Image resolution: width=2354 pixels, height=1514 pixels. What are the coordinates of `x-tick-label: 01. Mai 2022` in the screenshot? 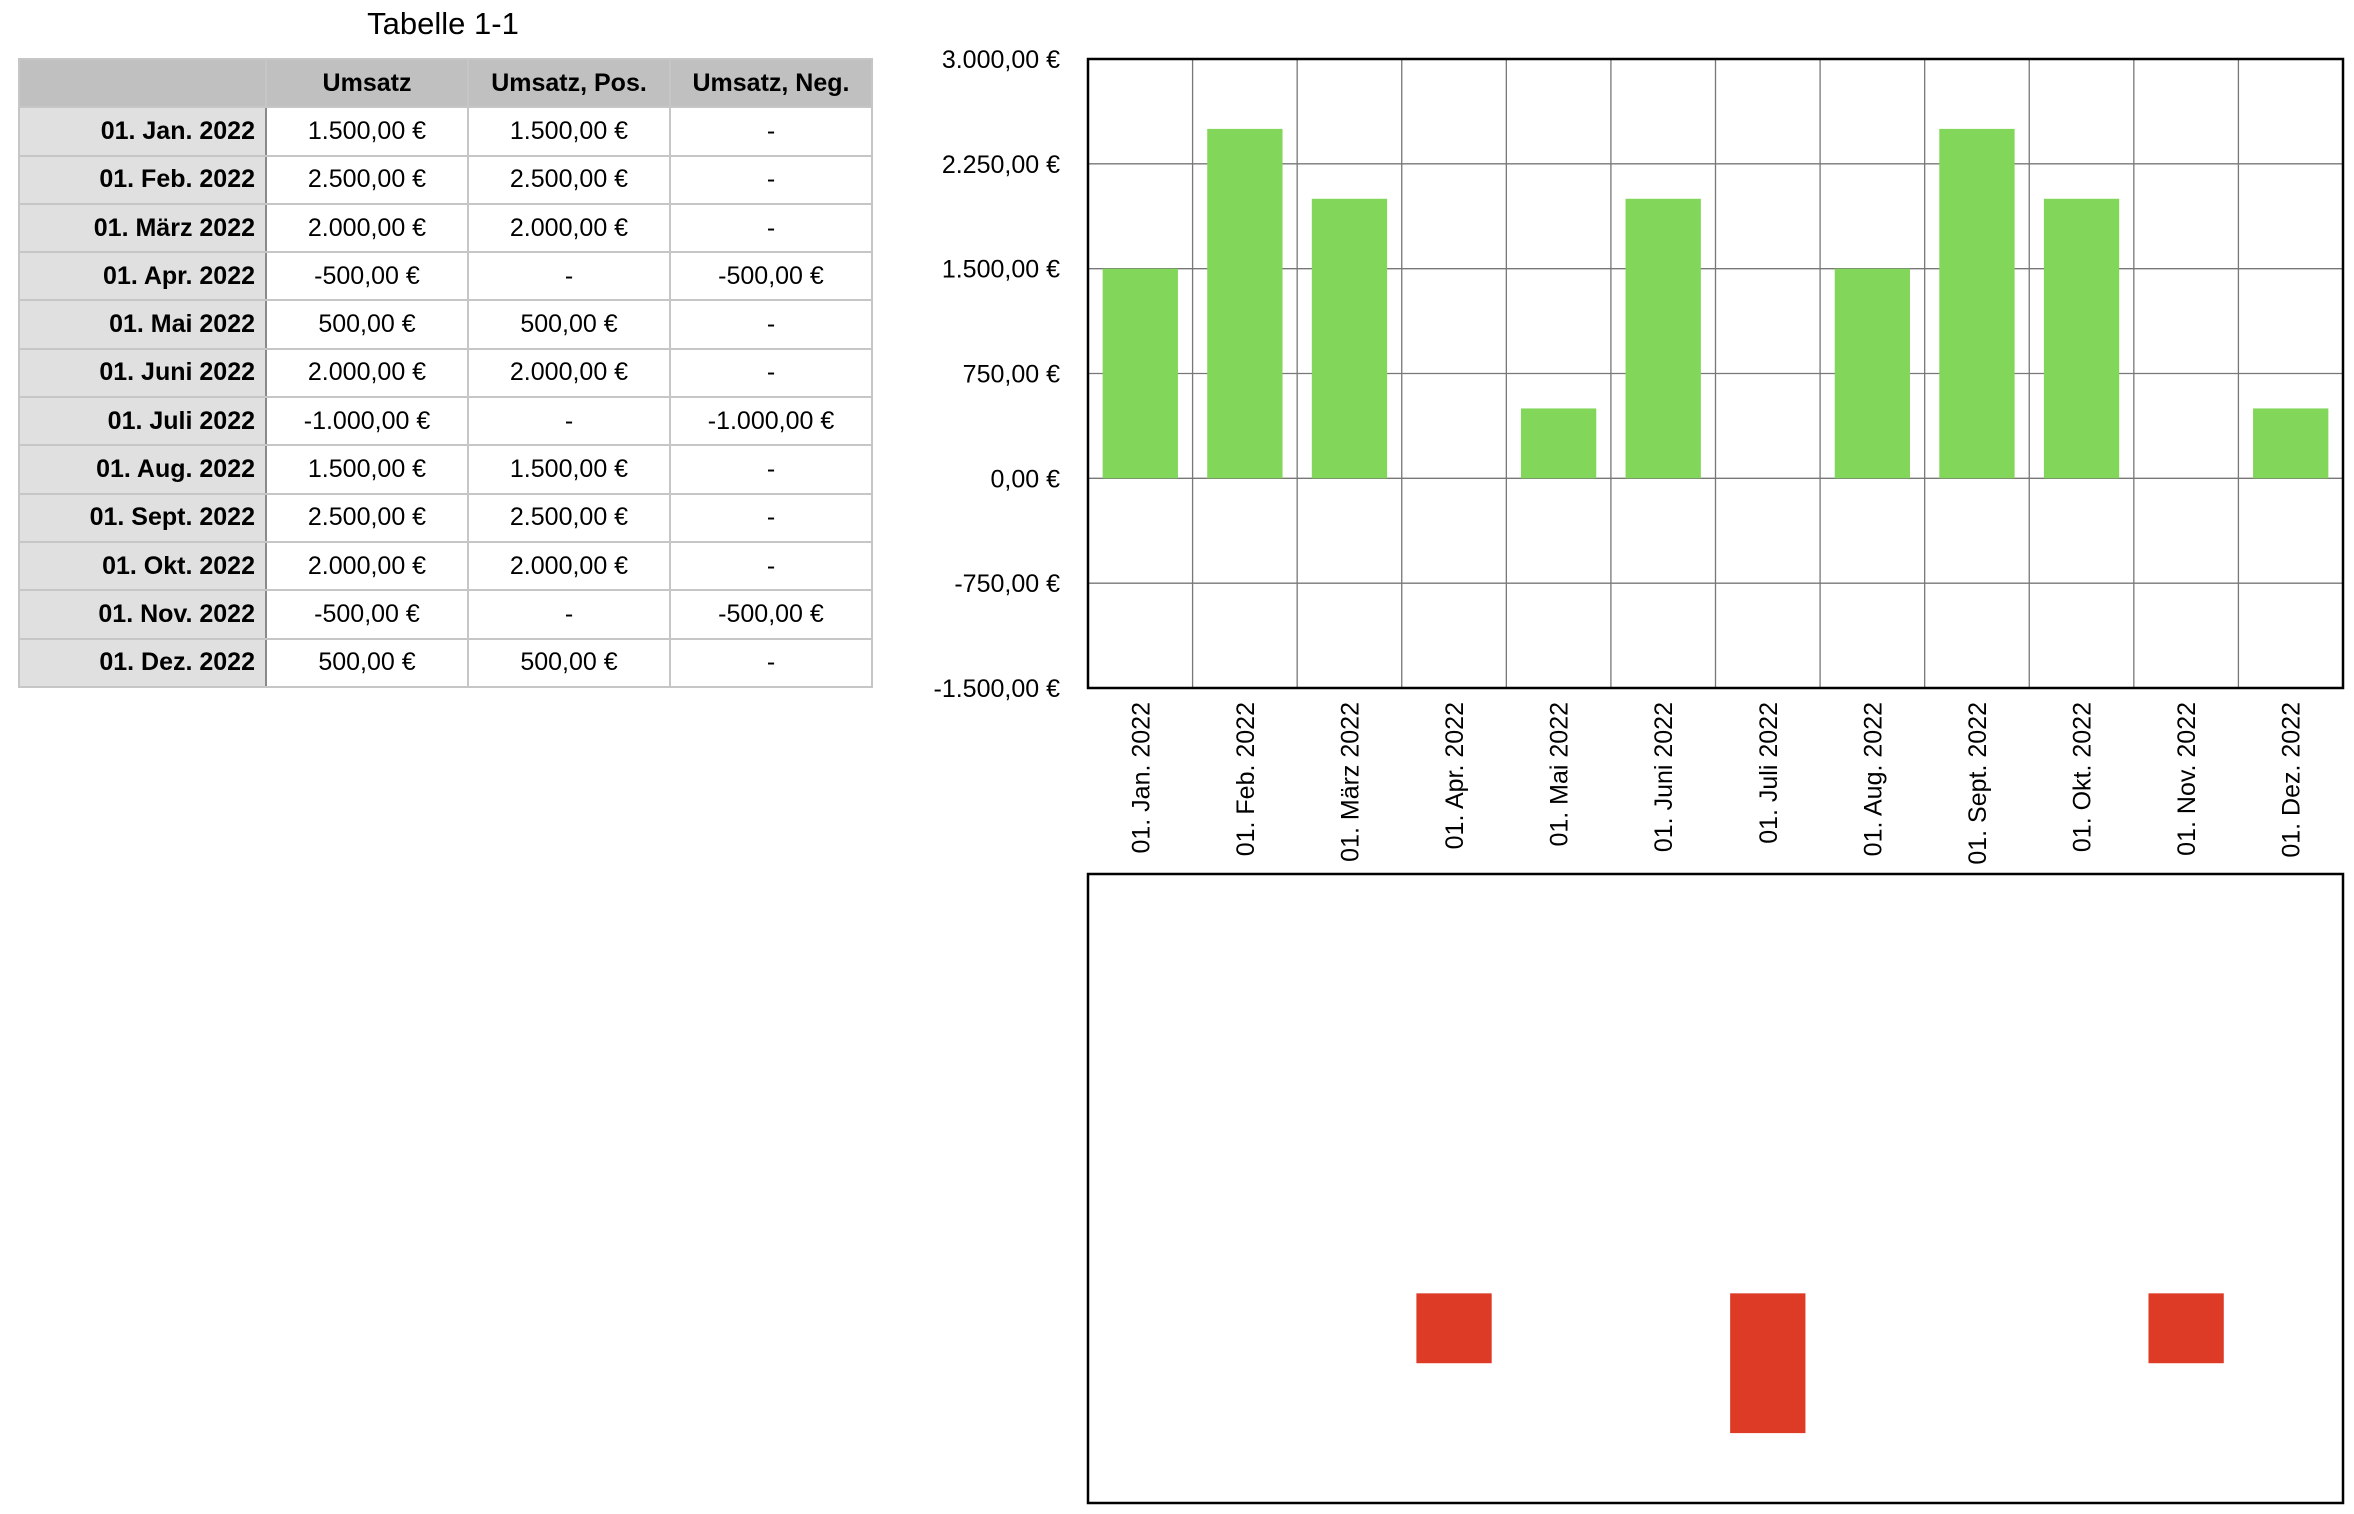 It's located at (1560, 774).